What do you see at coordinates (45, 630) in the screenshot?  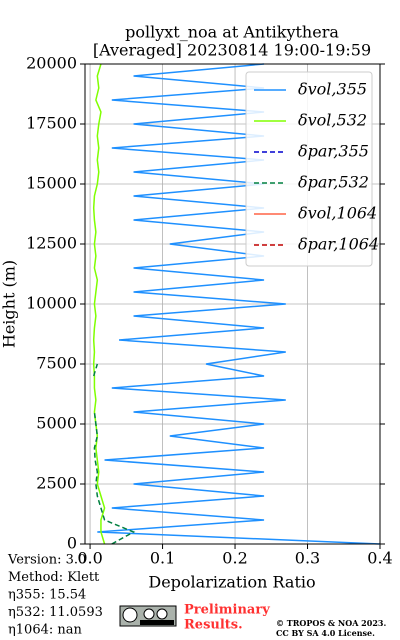 I see `info-text: η1064: nan` at bounding box center [45, 630].